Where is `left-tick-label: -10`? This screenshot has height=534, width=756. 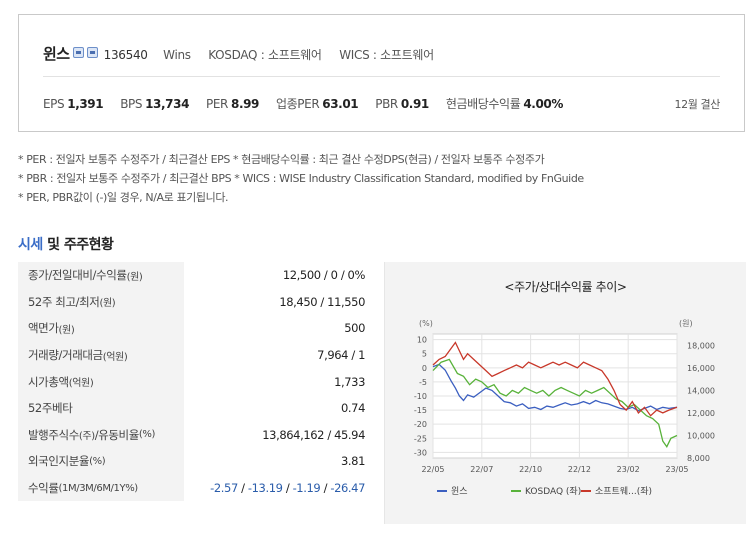 left-tick-label: -10 is located at coordinates (420, 396).